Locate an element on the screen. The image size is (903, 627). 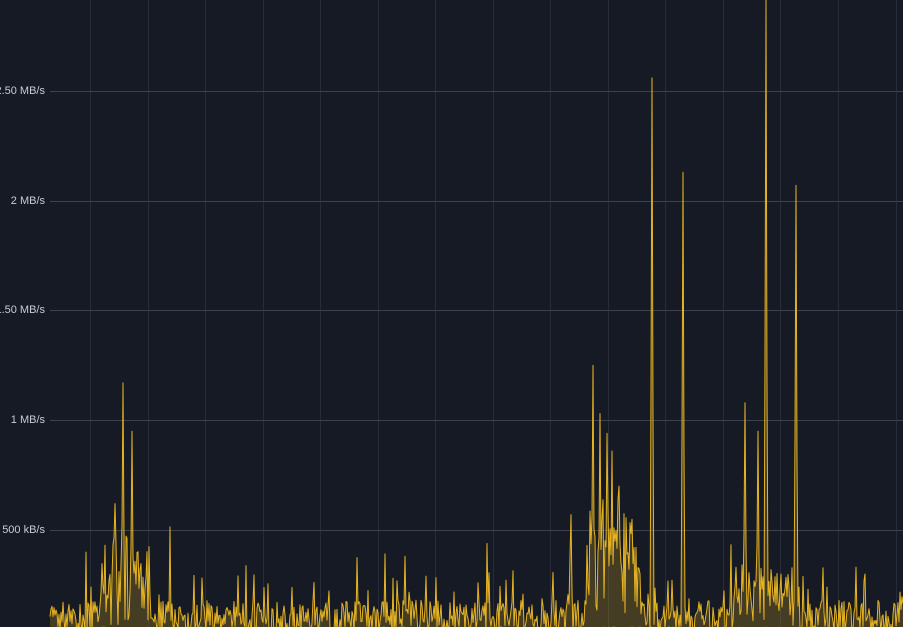
y-axis-tick-label: 2 MB/s is located at coordinates (28, 201).